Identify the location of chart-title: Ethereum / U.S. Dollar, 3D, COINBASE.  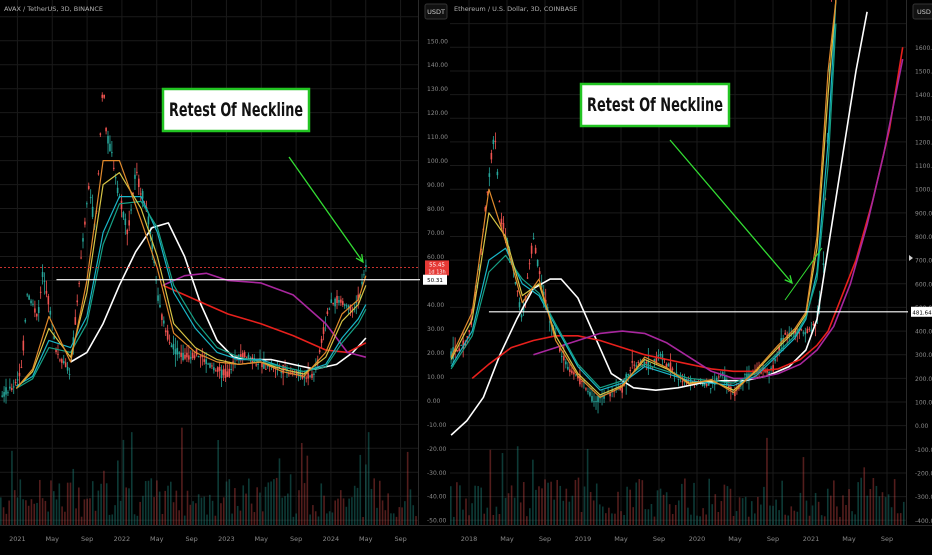
(515, 9).